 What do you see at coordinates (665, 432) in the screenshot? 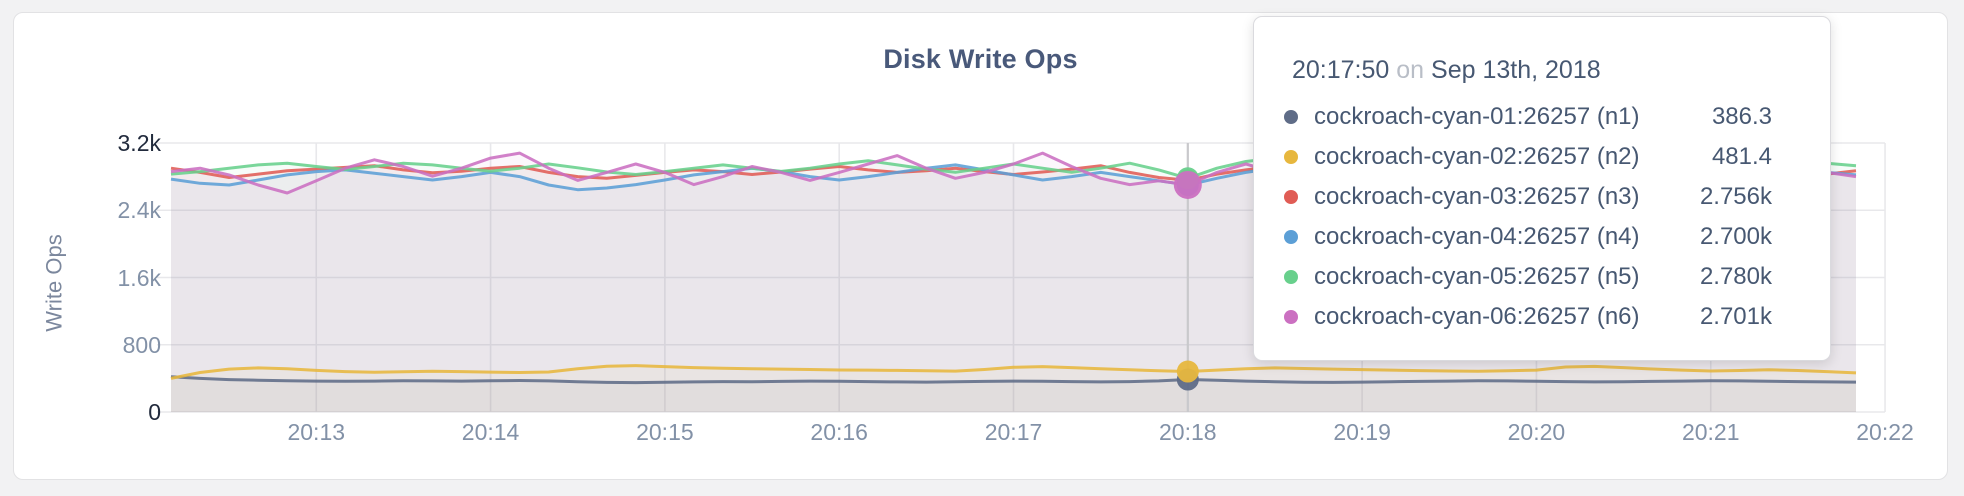
I see `x-tick-label: 20:15` at bounding box center [665, 432].